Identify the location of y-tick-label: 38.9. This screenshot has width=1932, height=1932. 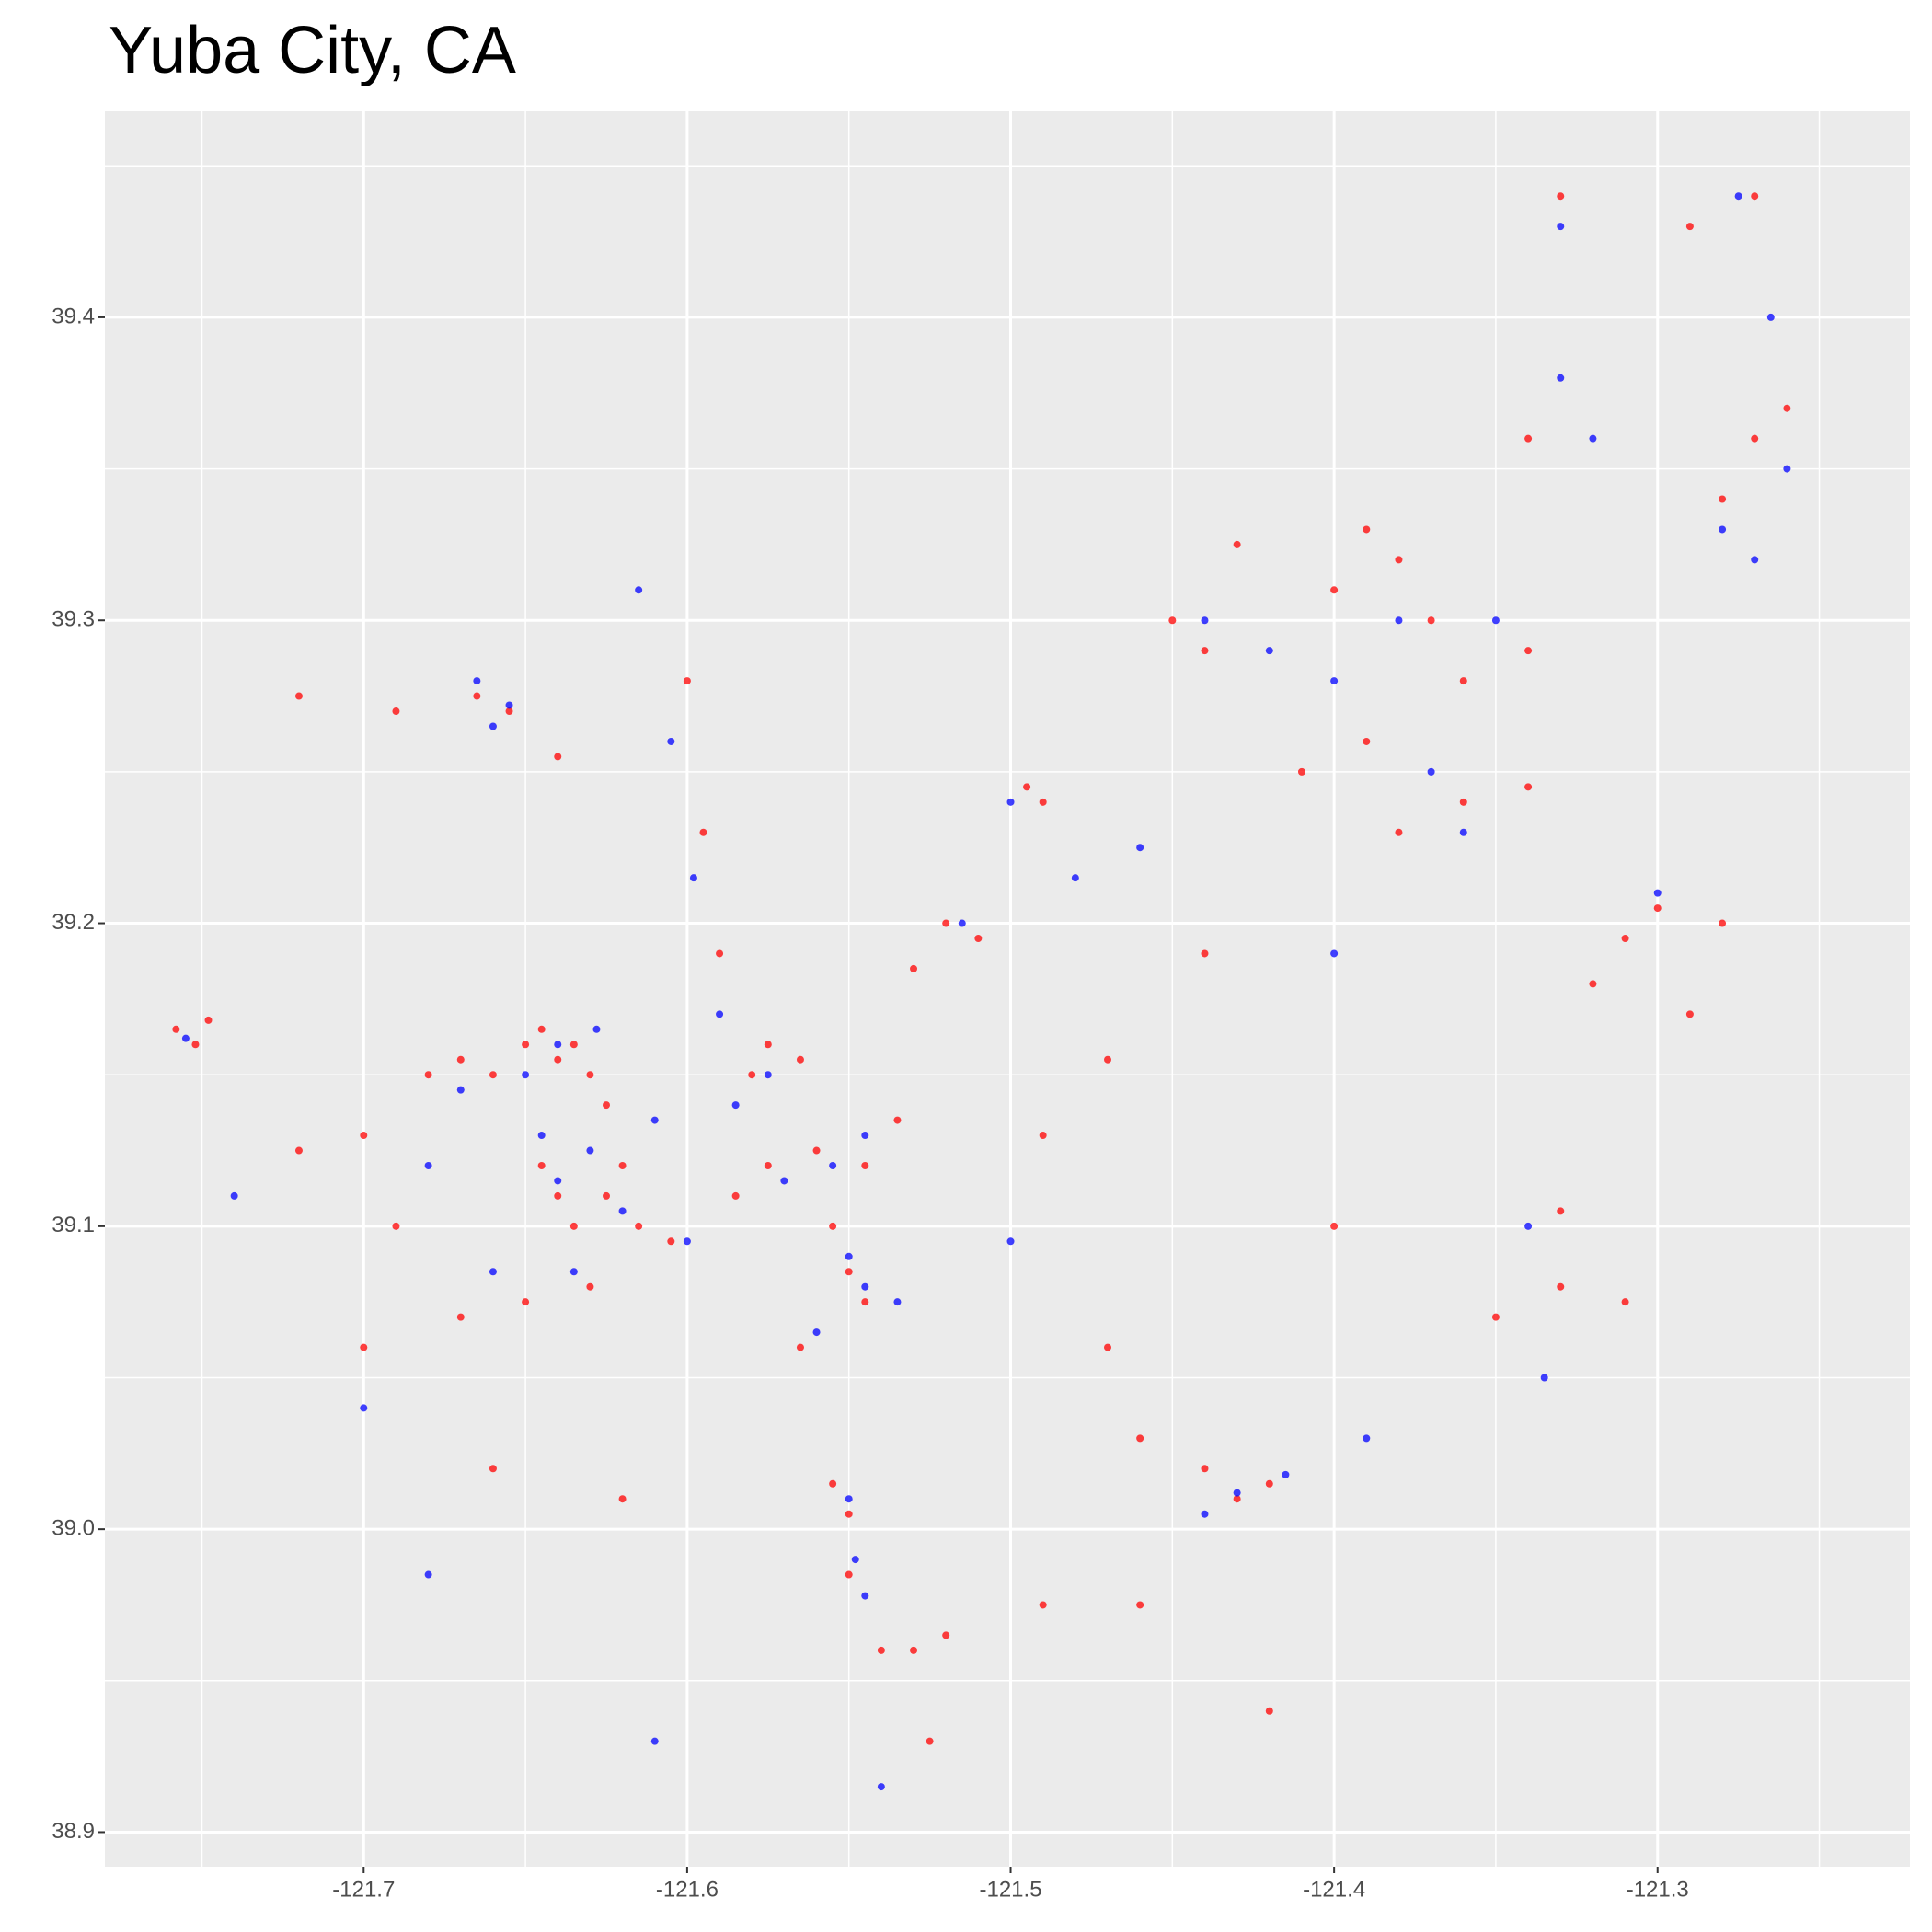
(73, 1831).